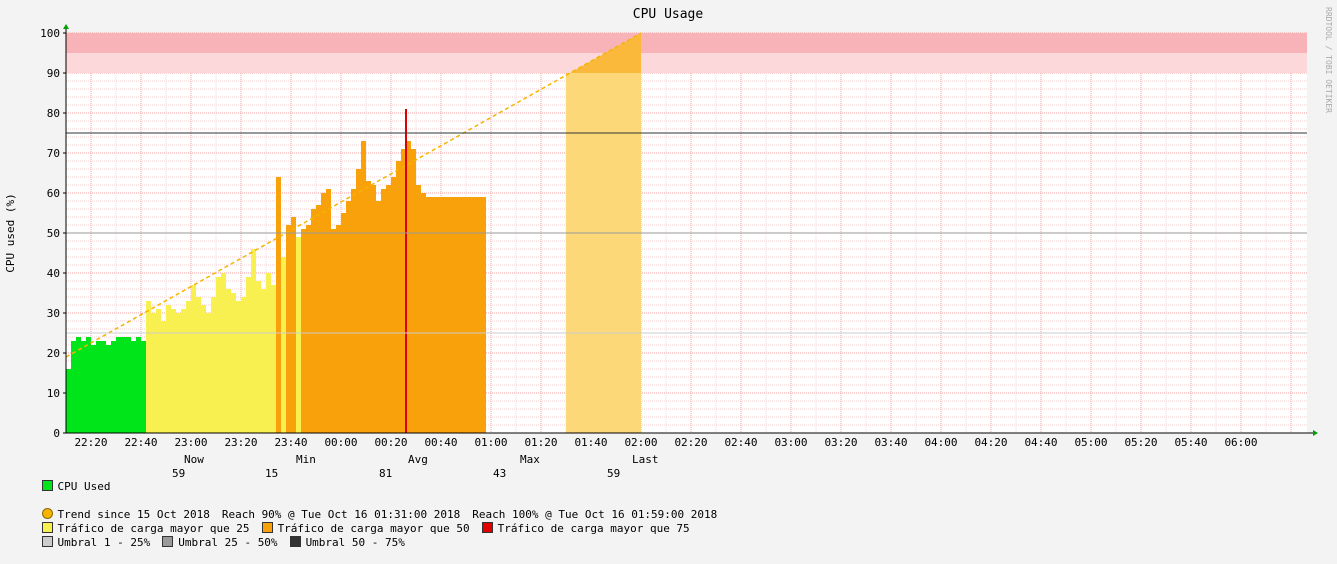 Image resolution: width=1337 pixels, height=564 pixels. Describe the element at coordinates (740, 442) in the screenshot. I see `x-tick-label: 02:40` at that location.